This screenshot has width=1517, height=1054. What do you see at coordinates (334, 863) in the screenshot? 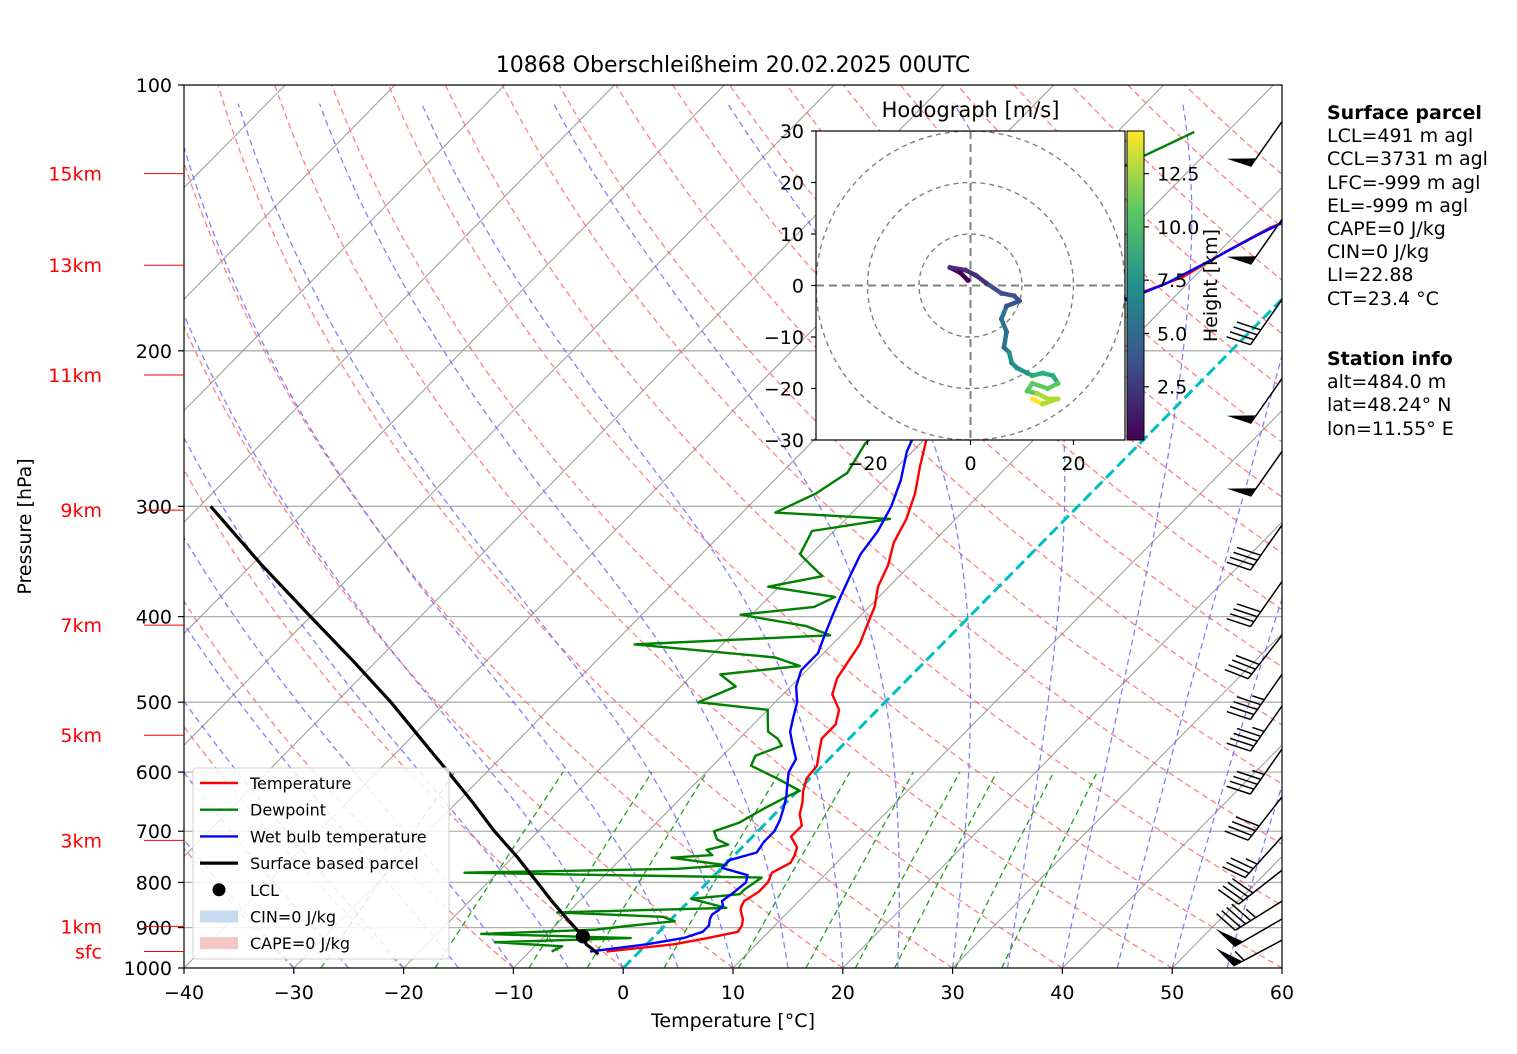
I see `legend-parcel-label: Surface based parcel` at bounding box center [334, 863].